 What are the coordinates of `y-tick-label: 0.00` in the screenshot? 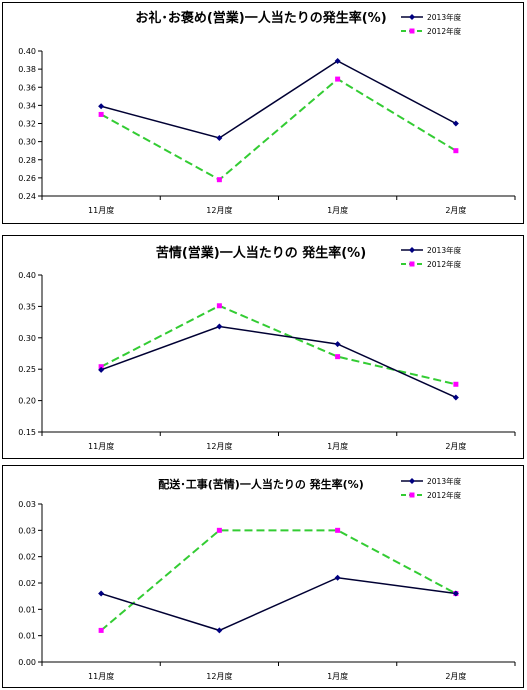 It's located at (27, 662).